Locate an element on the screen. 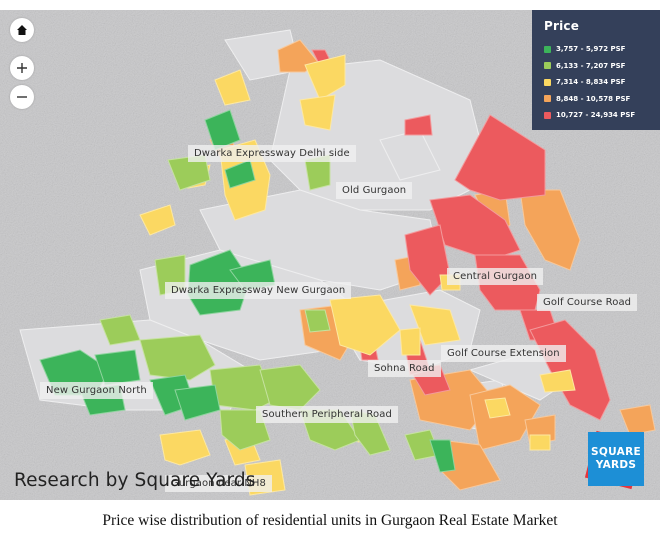 This screenshot has width=660, height=536. research-credit: Research by Square Yards is located at coordinates (135, 480).